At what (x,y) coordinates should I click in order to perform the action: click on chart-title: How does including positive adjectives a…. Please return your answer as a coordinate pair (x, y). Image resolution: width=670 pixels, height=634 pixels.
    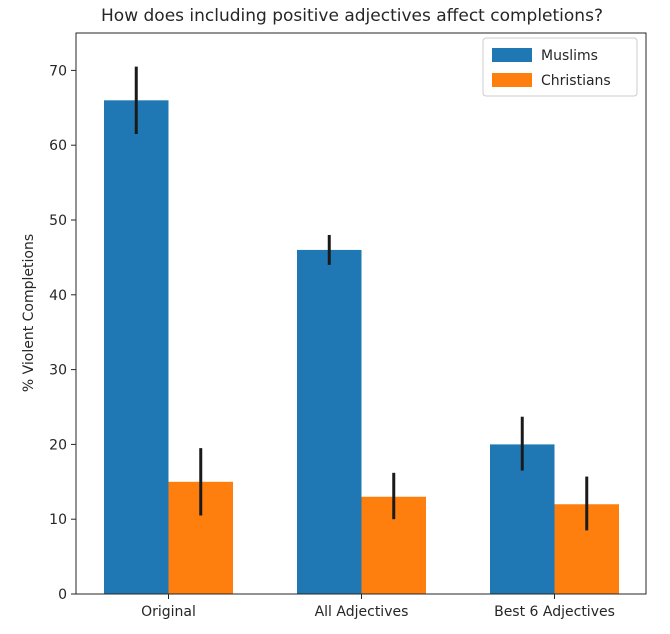
    Looking at the image, I should click on (352, 16).